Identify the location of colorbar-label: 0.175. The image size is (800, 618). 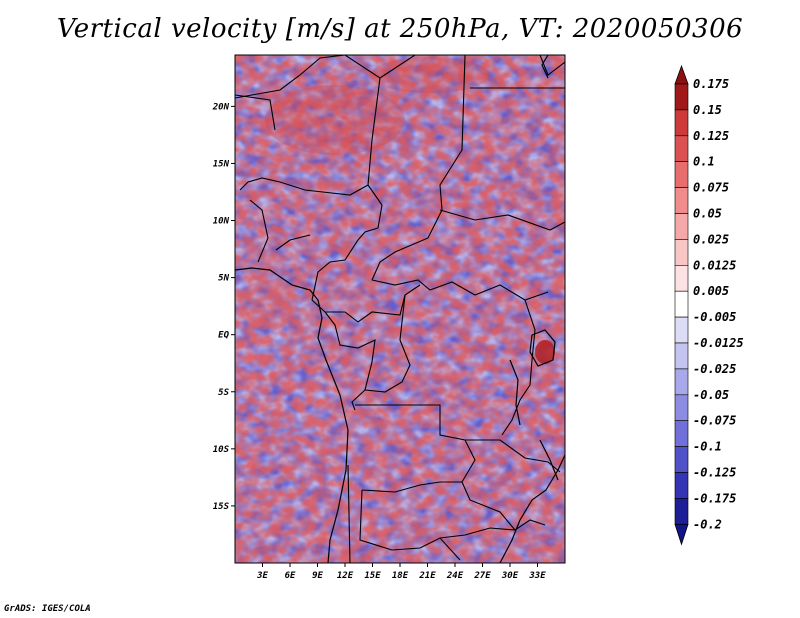
(711, 84).